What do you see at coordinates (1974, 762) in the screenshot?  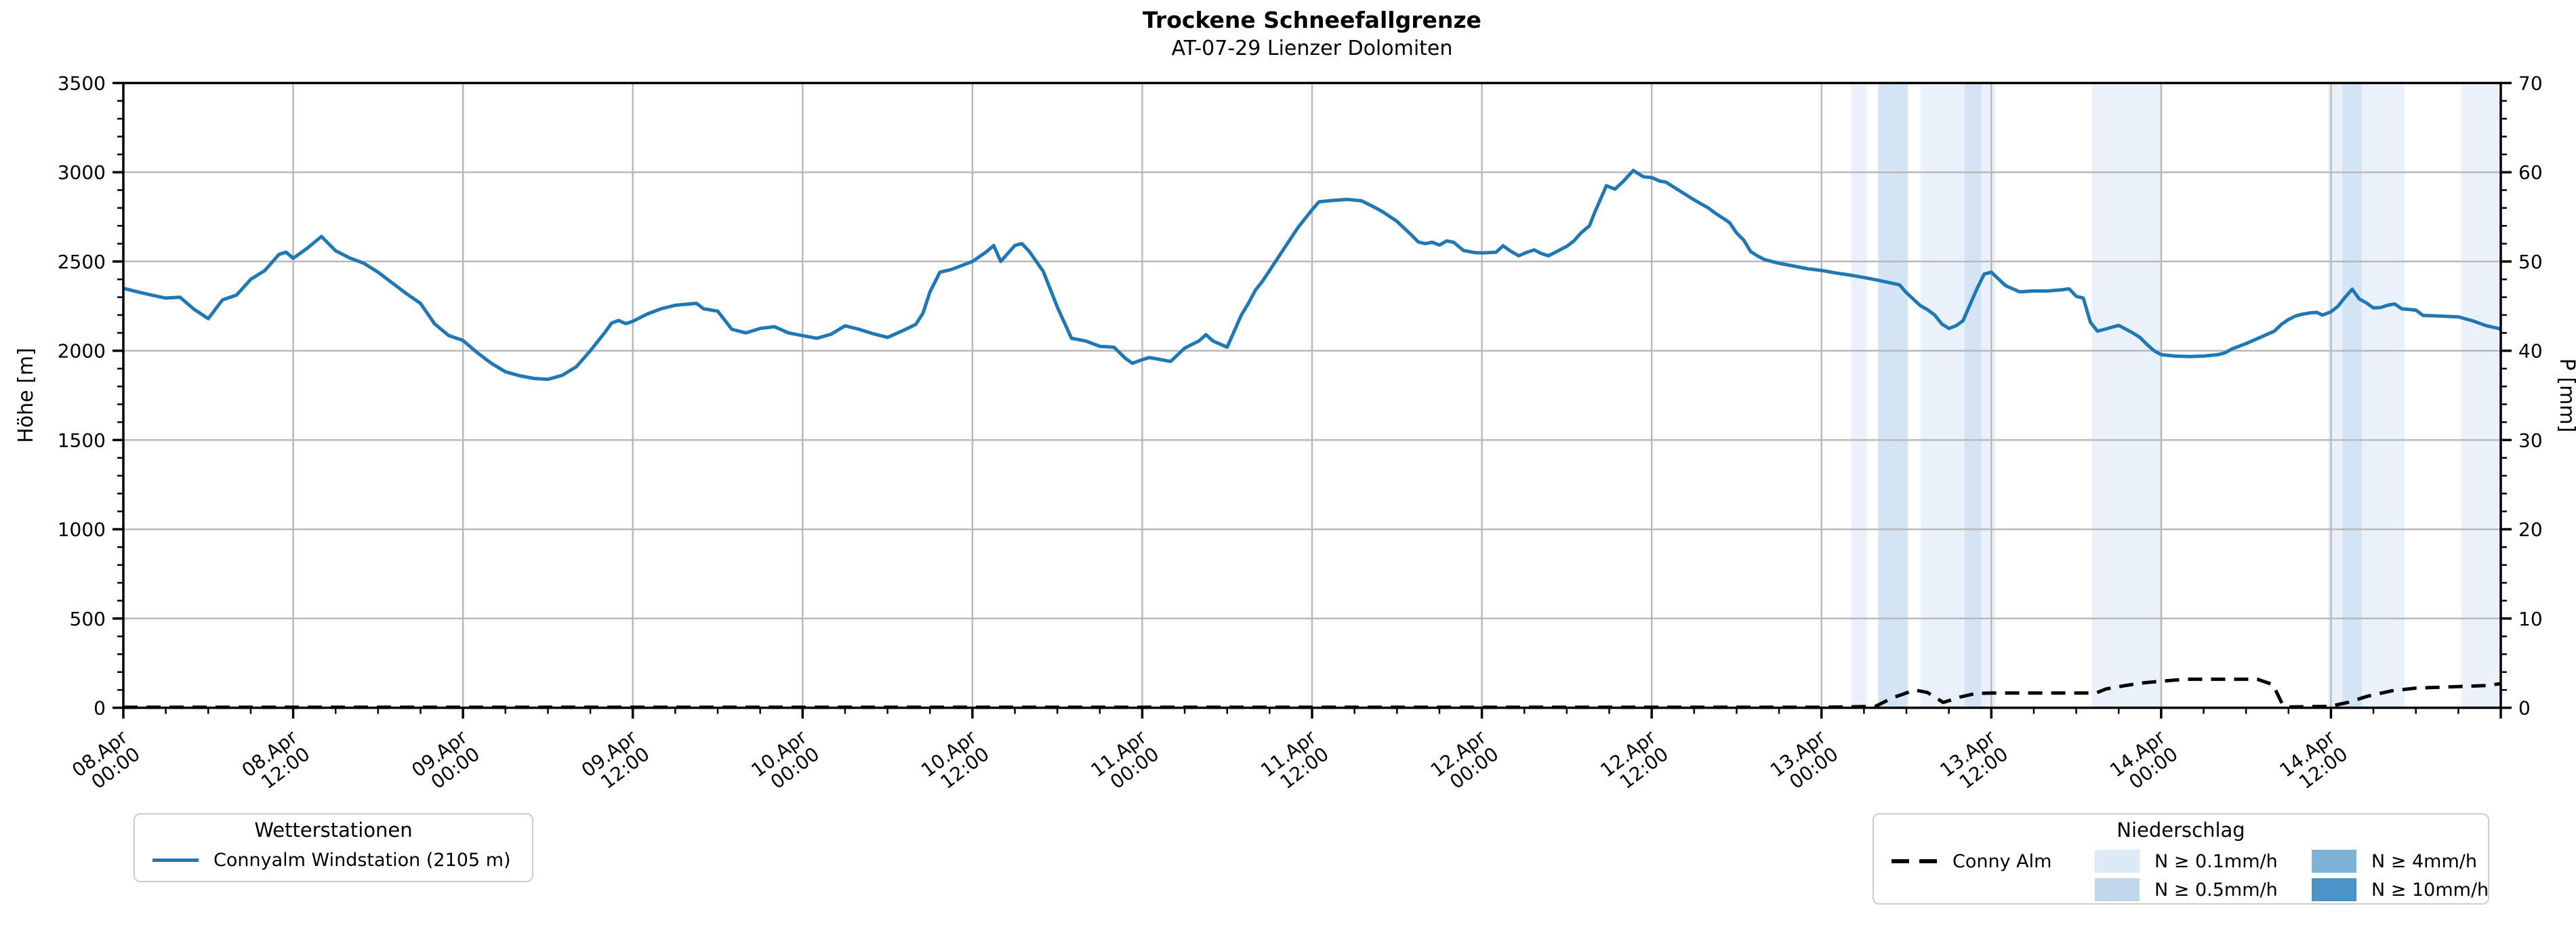 I see `x-tick-label: 13.Apr12:00` at bounding box center [1974, 762].